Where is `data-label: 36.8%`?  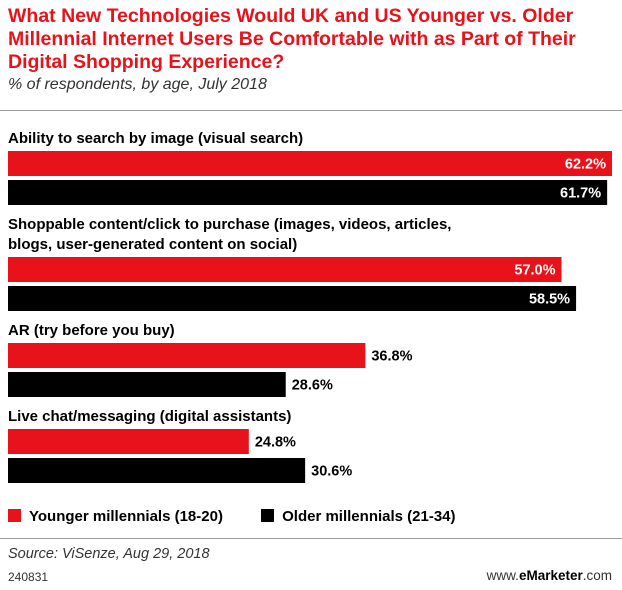 data-label: 36.8% is located at coordinates (391, 357).